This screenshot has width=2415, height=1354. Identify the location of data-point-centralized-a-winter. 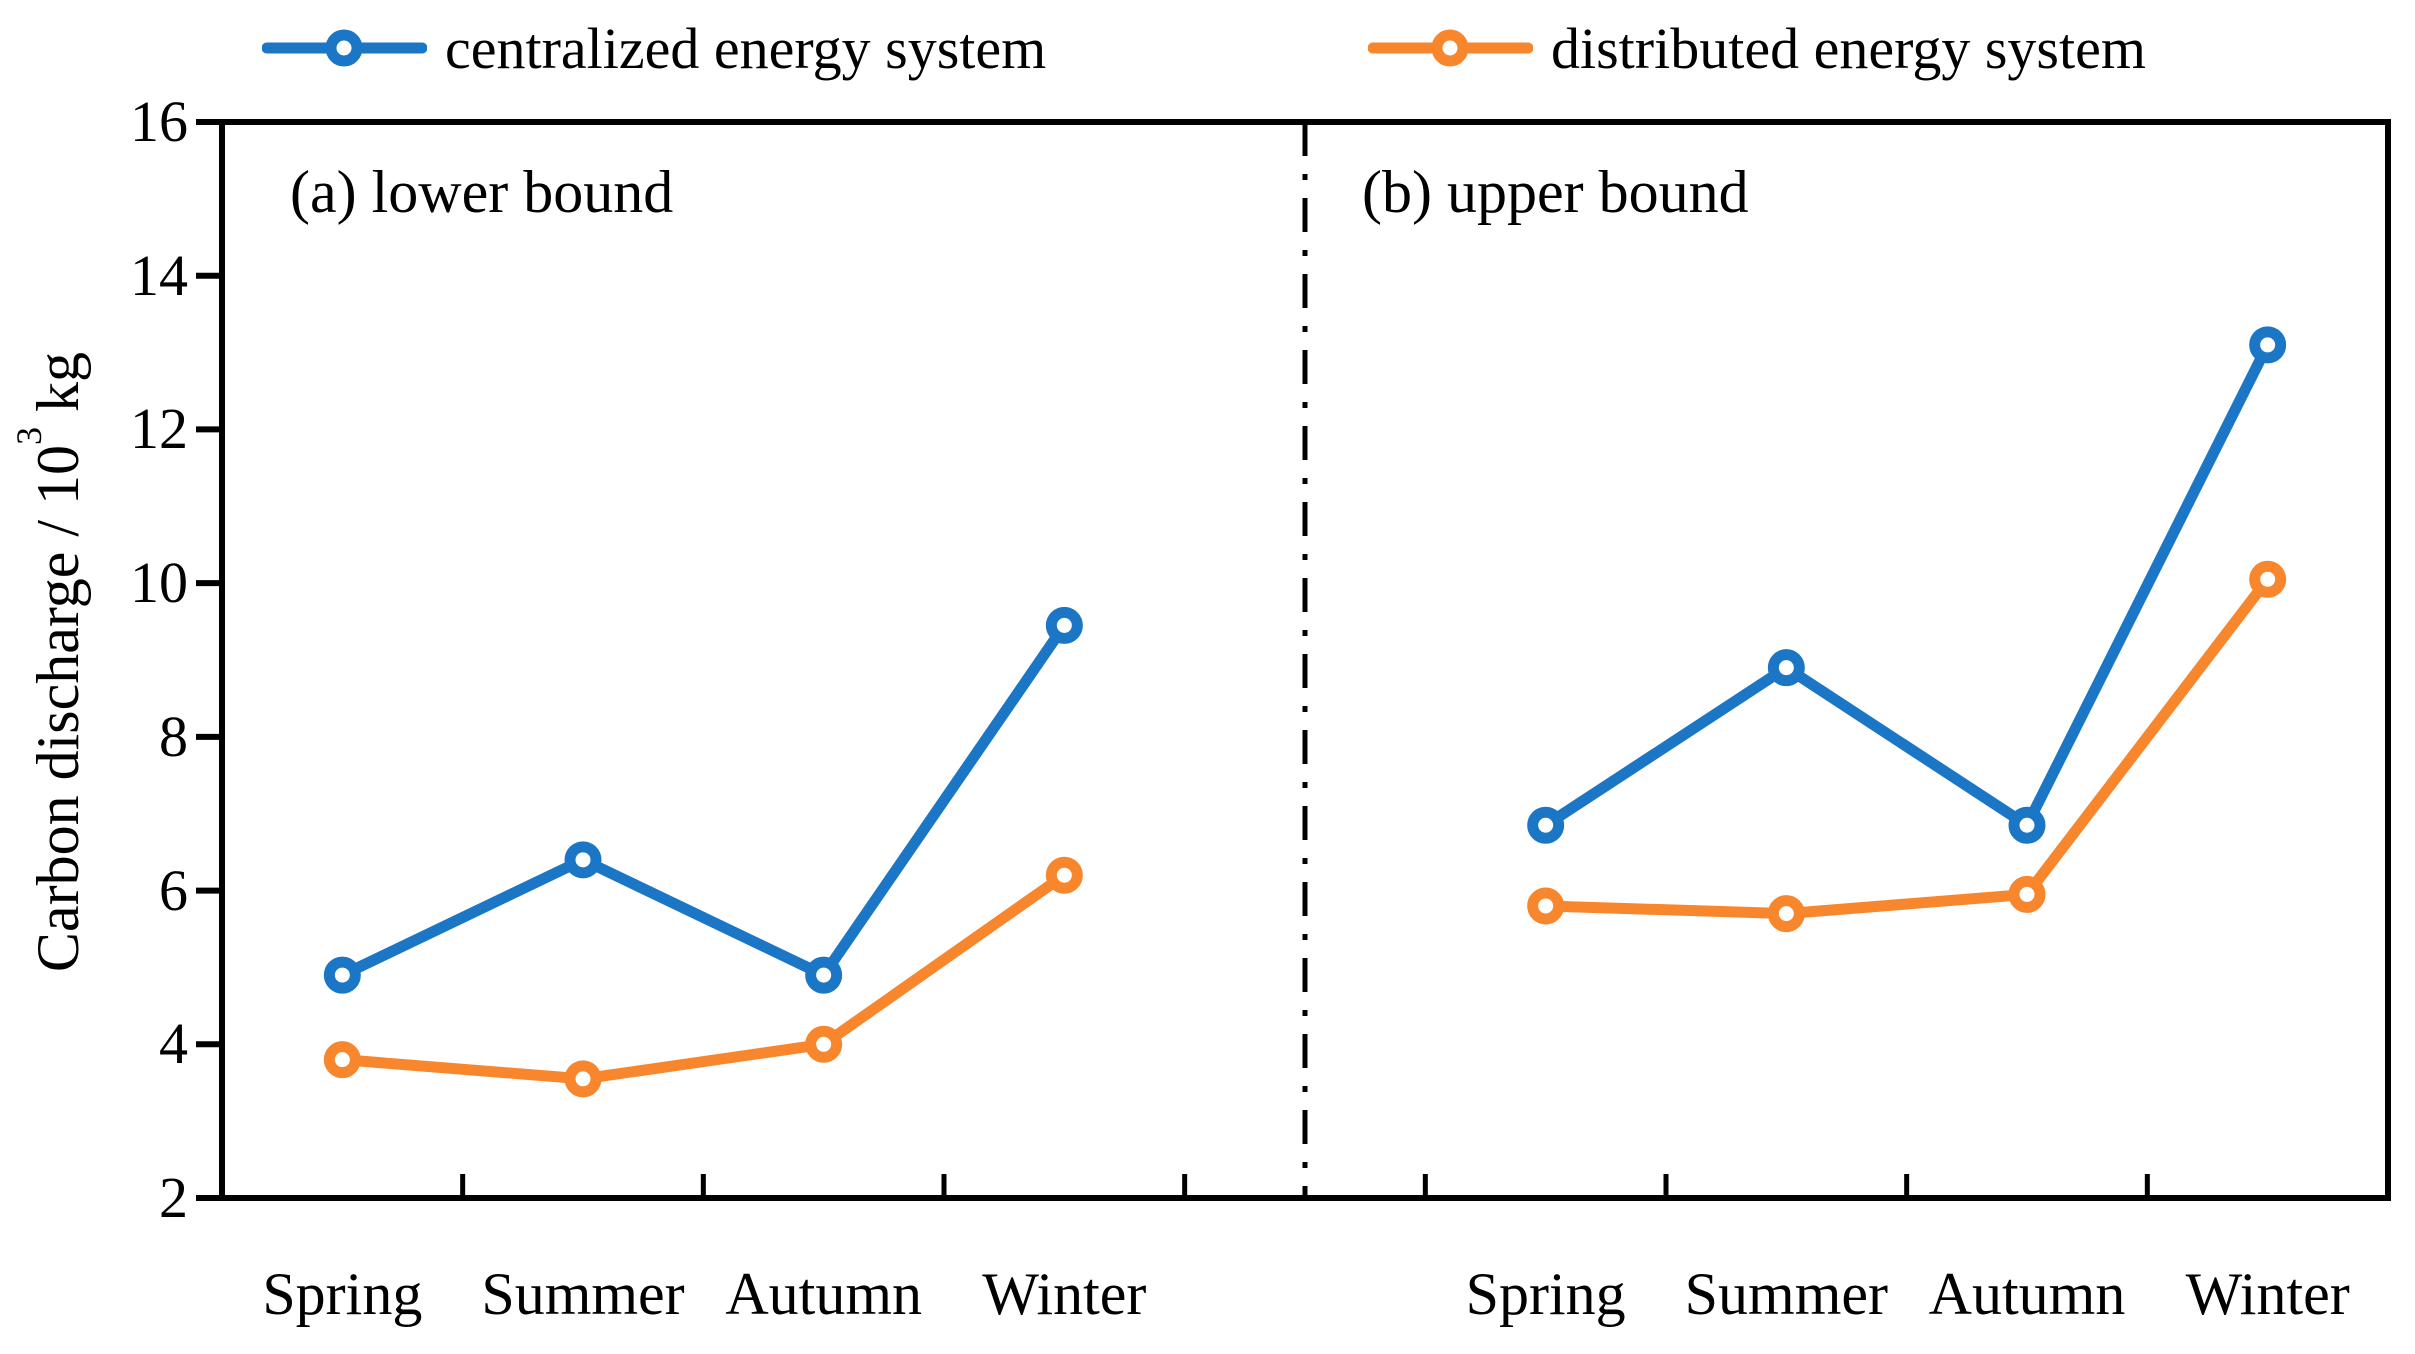
(1064, 625).